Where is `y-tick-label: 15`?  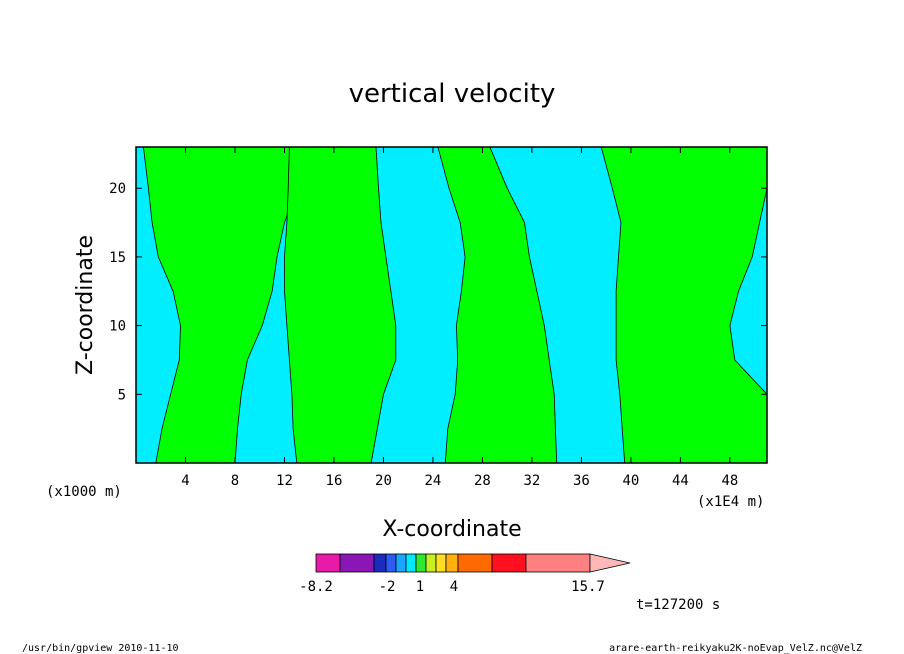 y-tick-label: 15 is located at coordinates (117, 258).